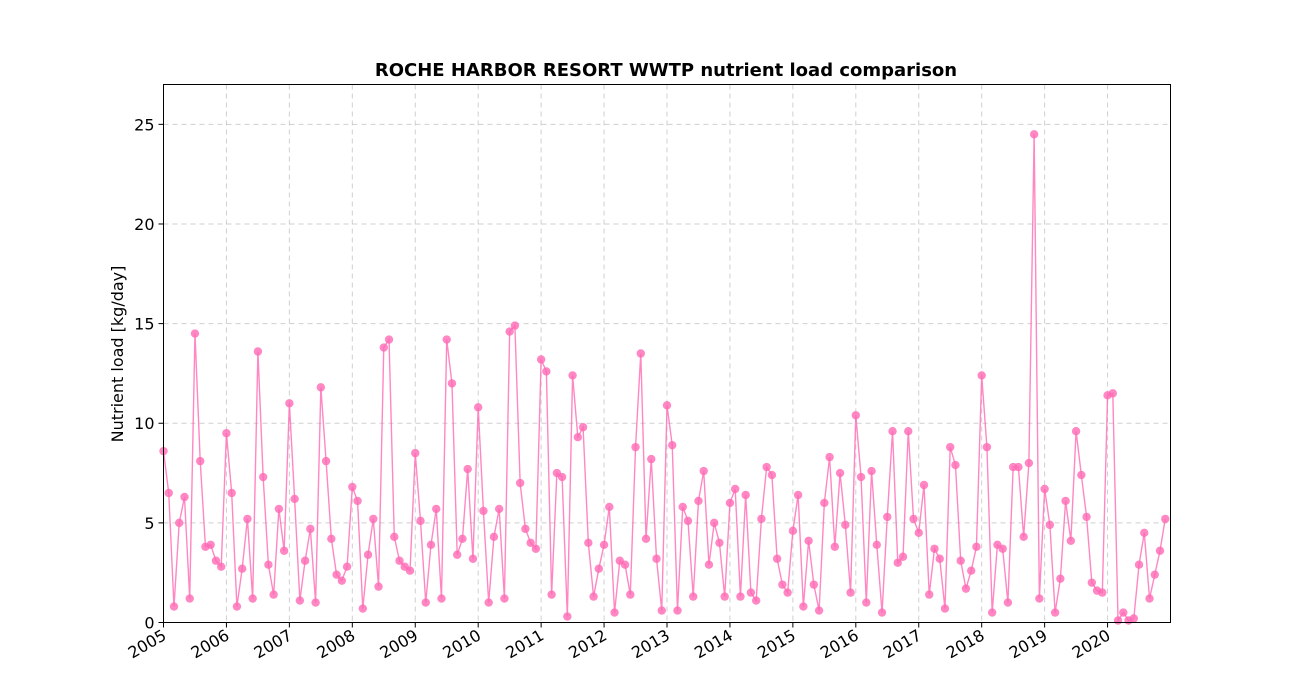 The image size is (1300, 700). What do you see at coordinates (1091, 644) in the screenshot?
I see `x-tick-label: 2020` at bounding box center [1091, 644].